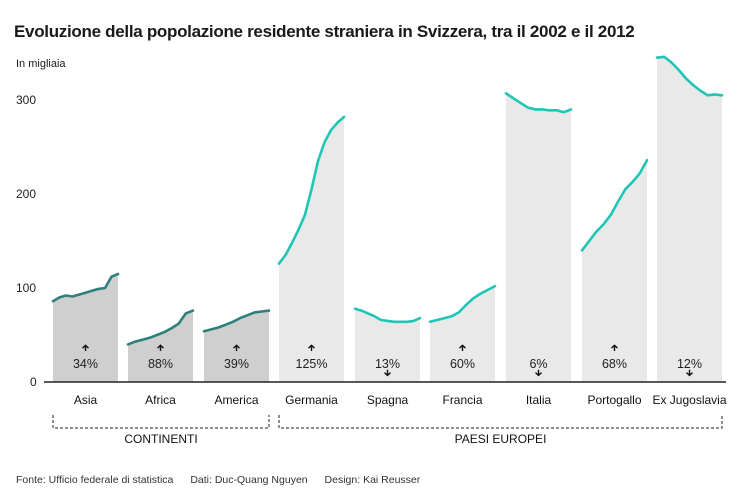 The width and height of the screenshot is (740, 500). What do you see at coordinates (372, 480) in the screenshot?
I see `footer-design: Design: Kai Reusser` at bounding box center [372, 480].